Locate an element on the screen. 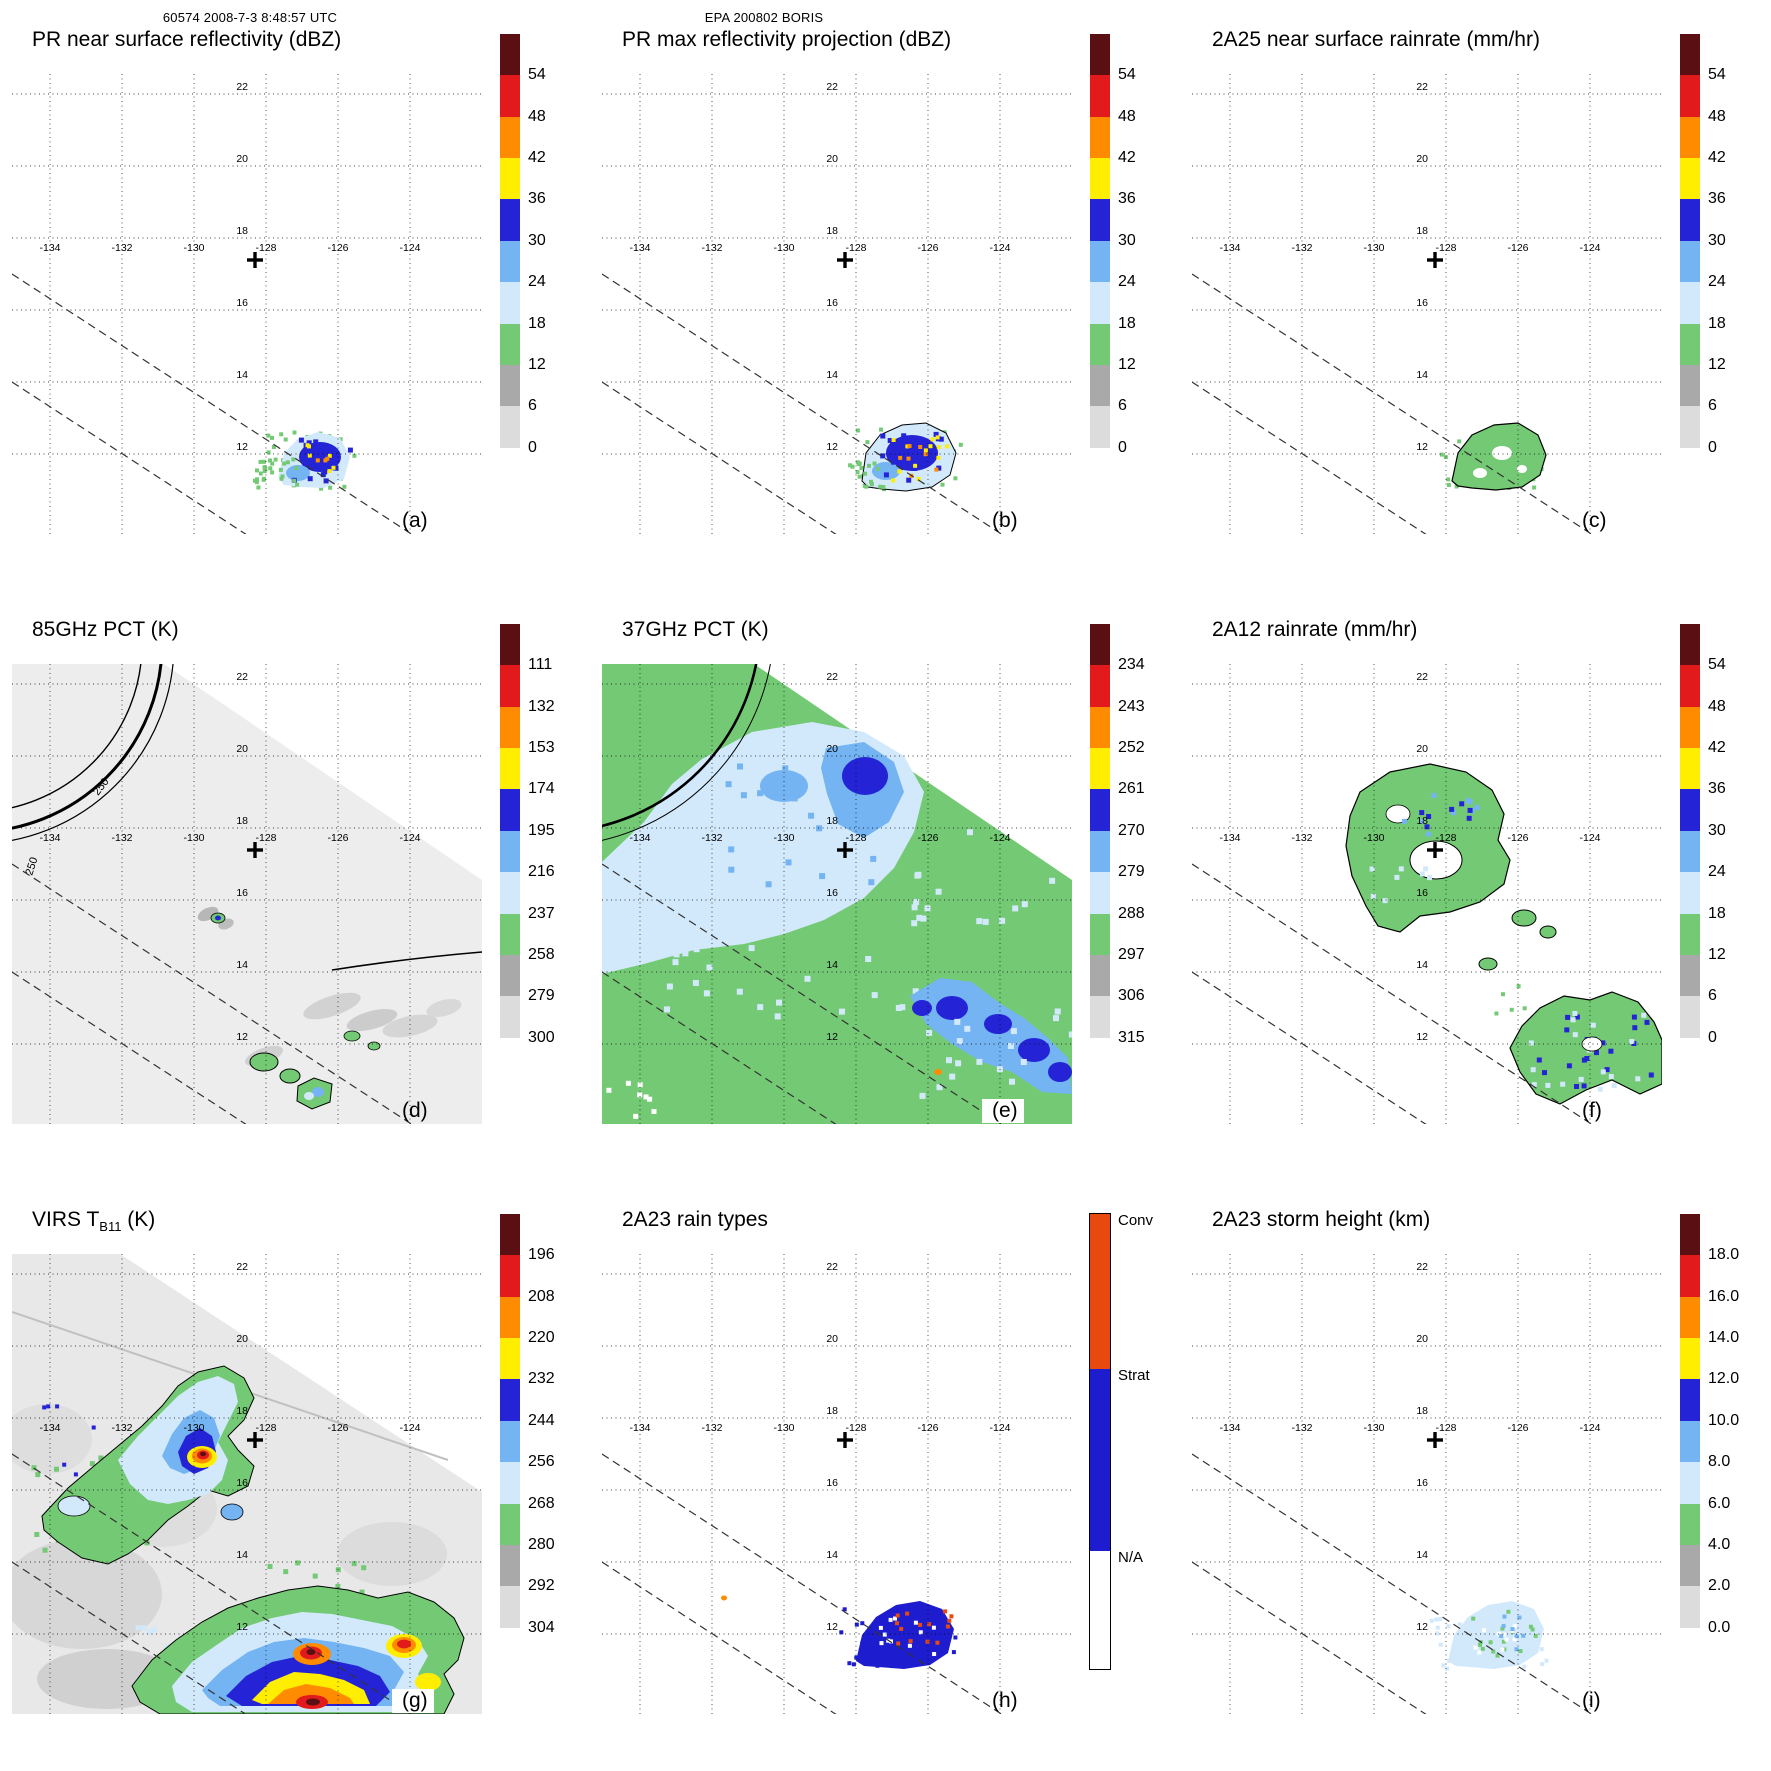 Image resolution: width=1771 pixels, height=1771 pixels. map-e: -134 -132 -130 -128 -126 -124 22 20 18 16 14 12 (e) is located at coordinates (837, 894).